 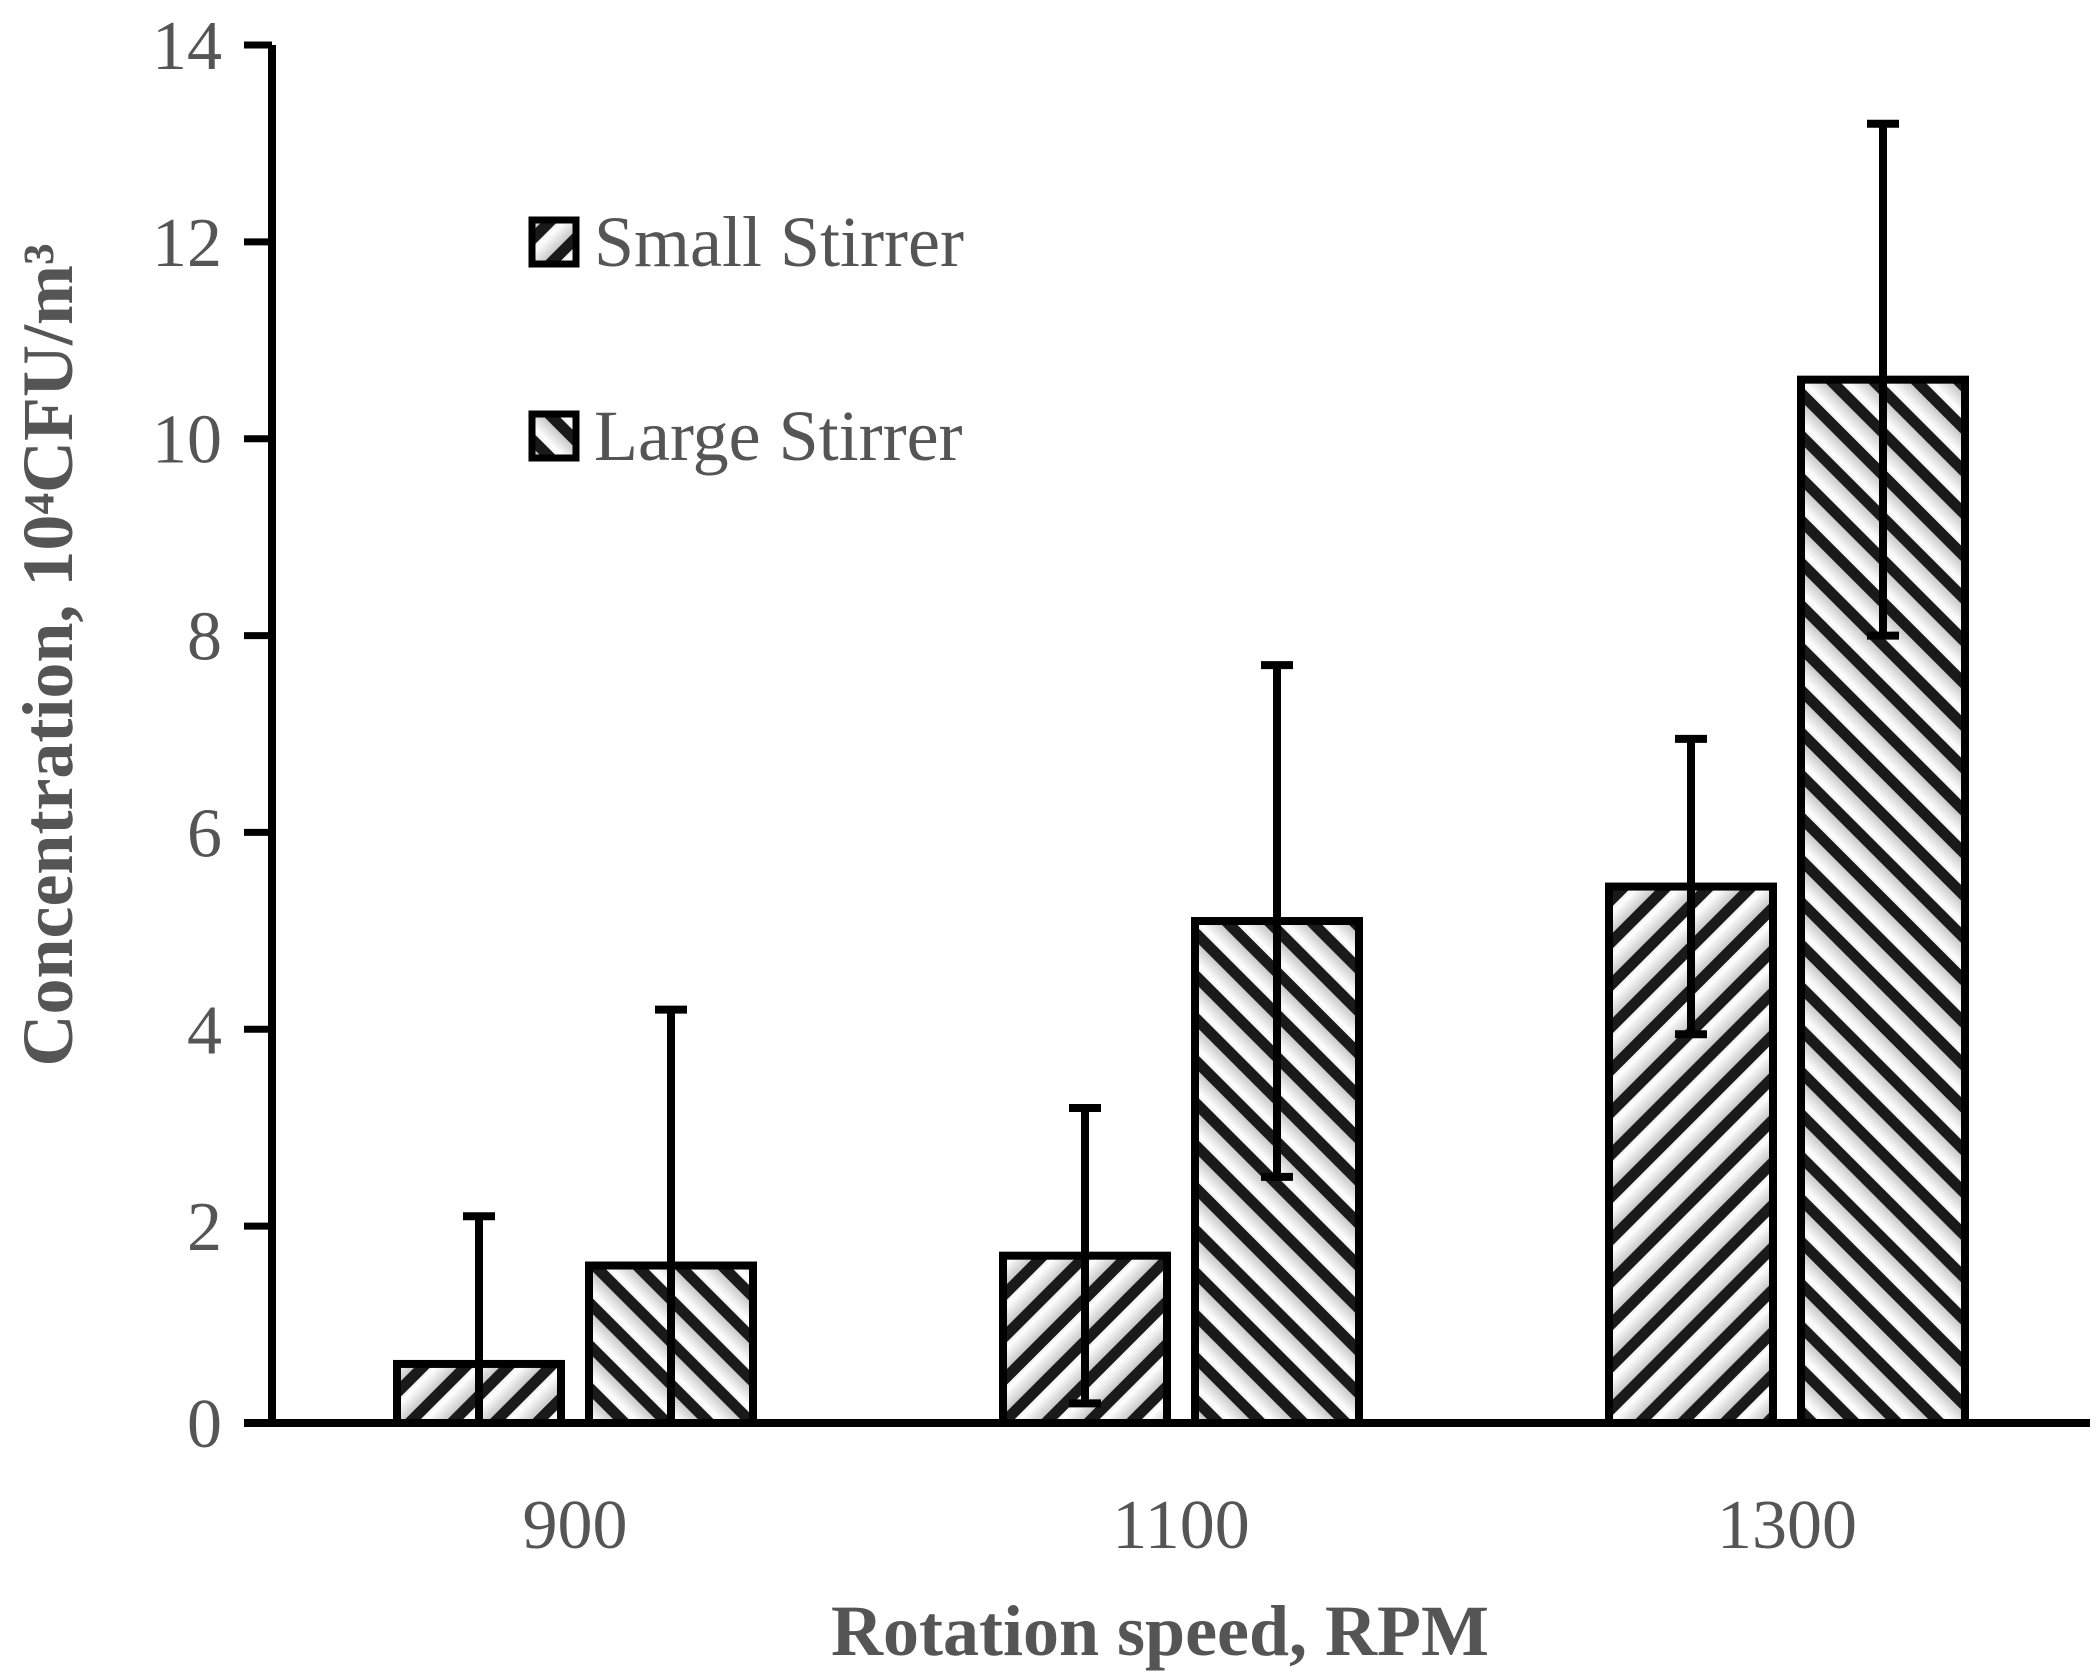 I want to click on legend-swatch-small-stirrer, so click(x=554, y=242).